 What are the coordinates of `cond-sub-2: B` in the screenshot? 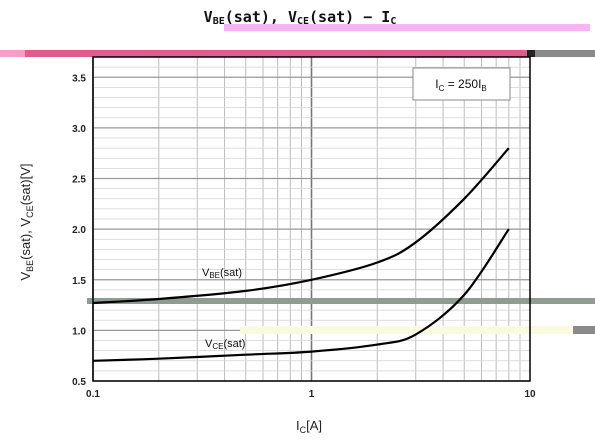 It's located at (483, 88).